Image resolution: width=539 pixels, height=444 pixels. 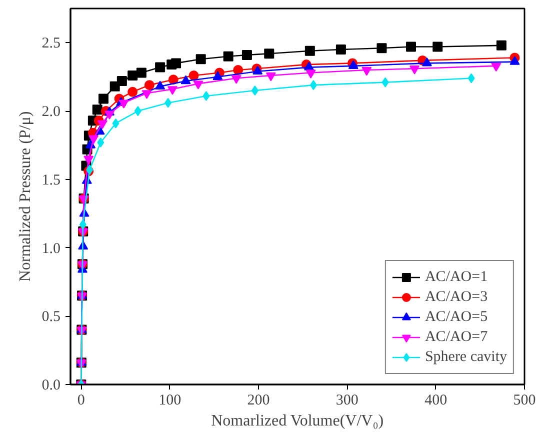 I want to click on x-tick-label: 300, so click(x=347, y=400).